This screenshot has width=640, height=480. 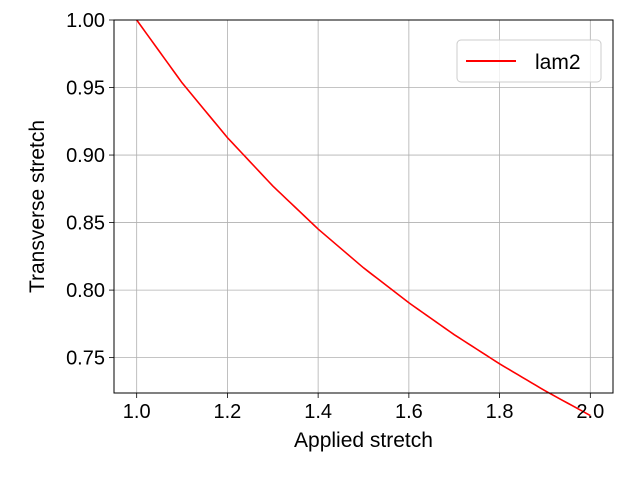 What do you see at coordinates (85, 291) in the screenshot?
I see `y-tick-label: 0.80` at bounding box center [85, 291].